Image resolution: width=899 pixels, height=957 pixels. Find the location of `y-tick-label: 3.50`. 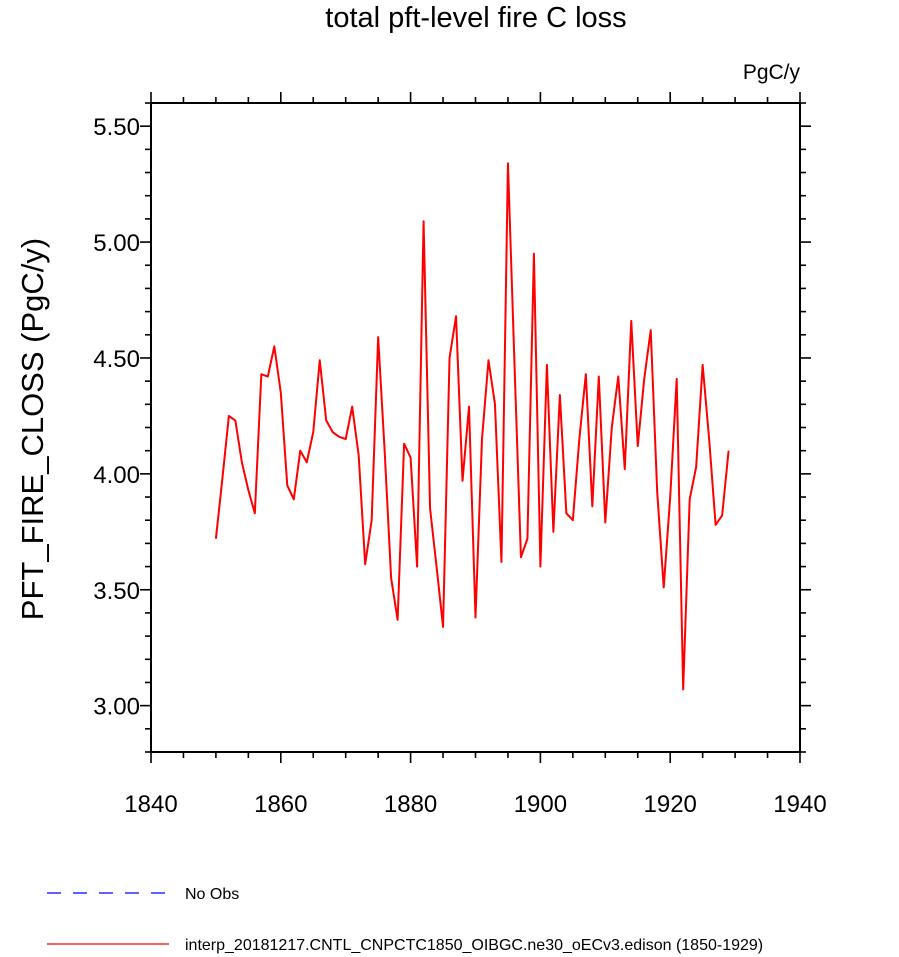

y-tick-label: 3.50 is located at coordinates (116, 591).